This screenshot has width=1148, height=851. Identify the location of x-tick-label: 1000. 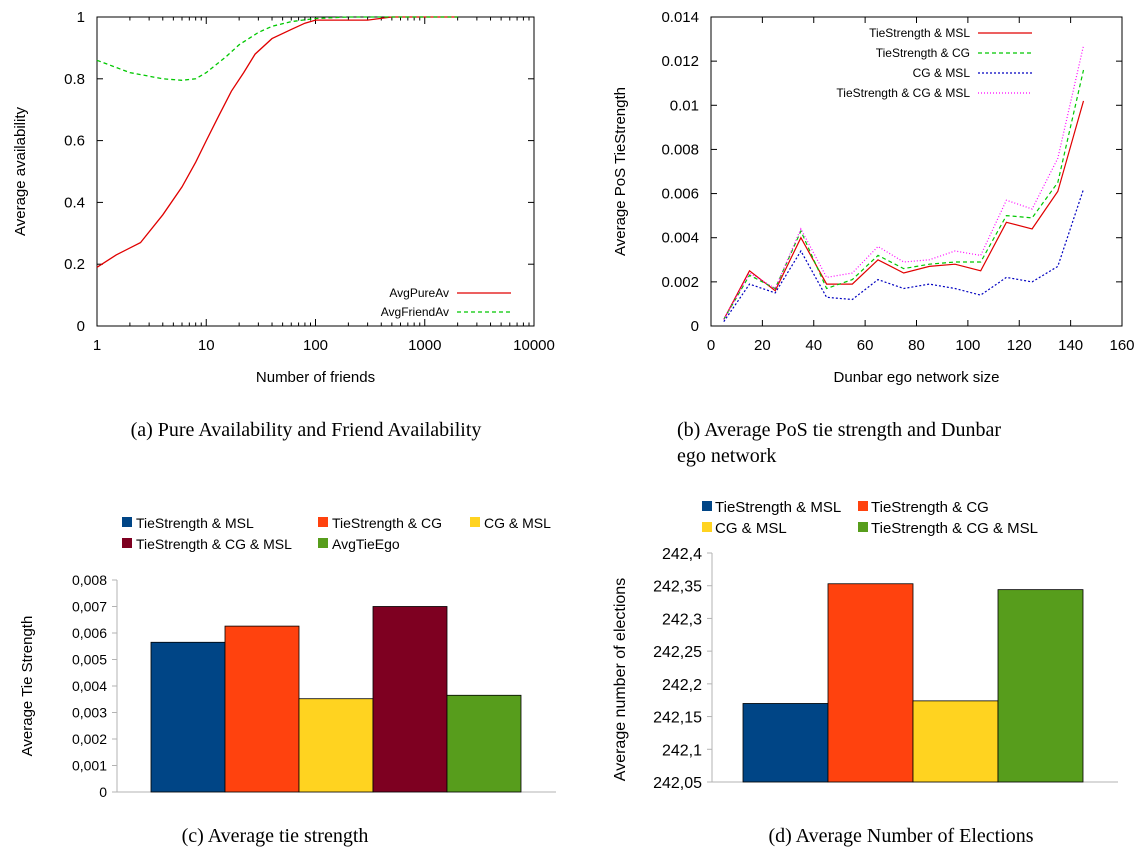
(424, 345).